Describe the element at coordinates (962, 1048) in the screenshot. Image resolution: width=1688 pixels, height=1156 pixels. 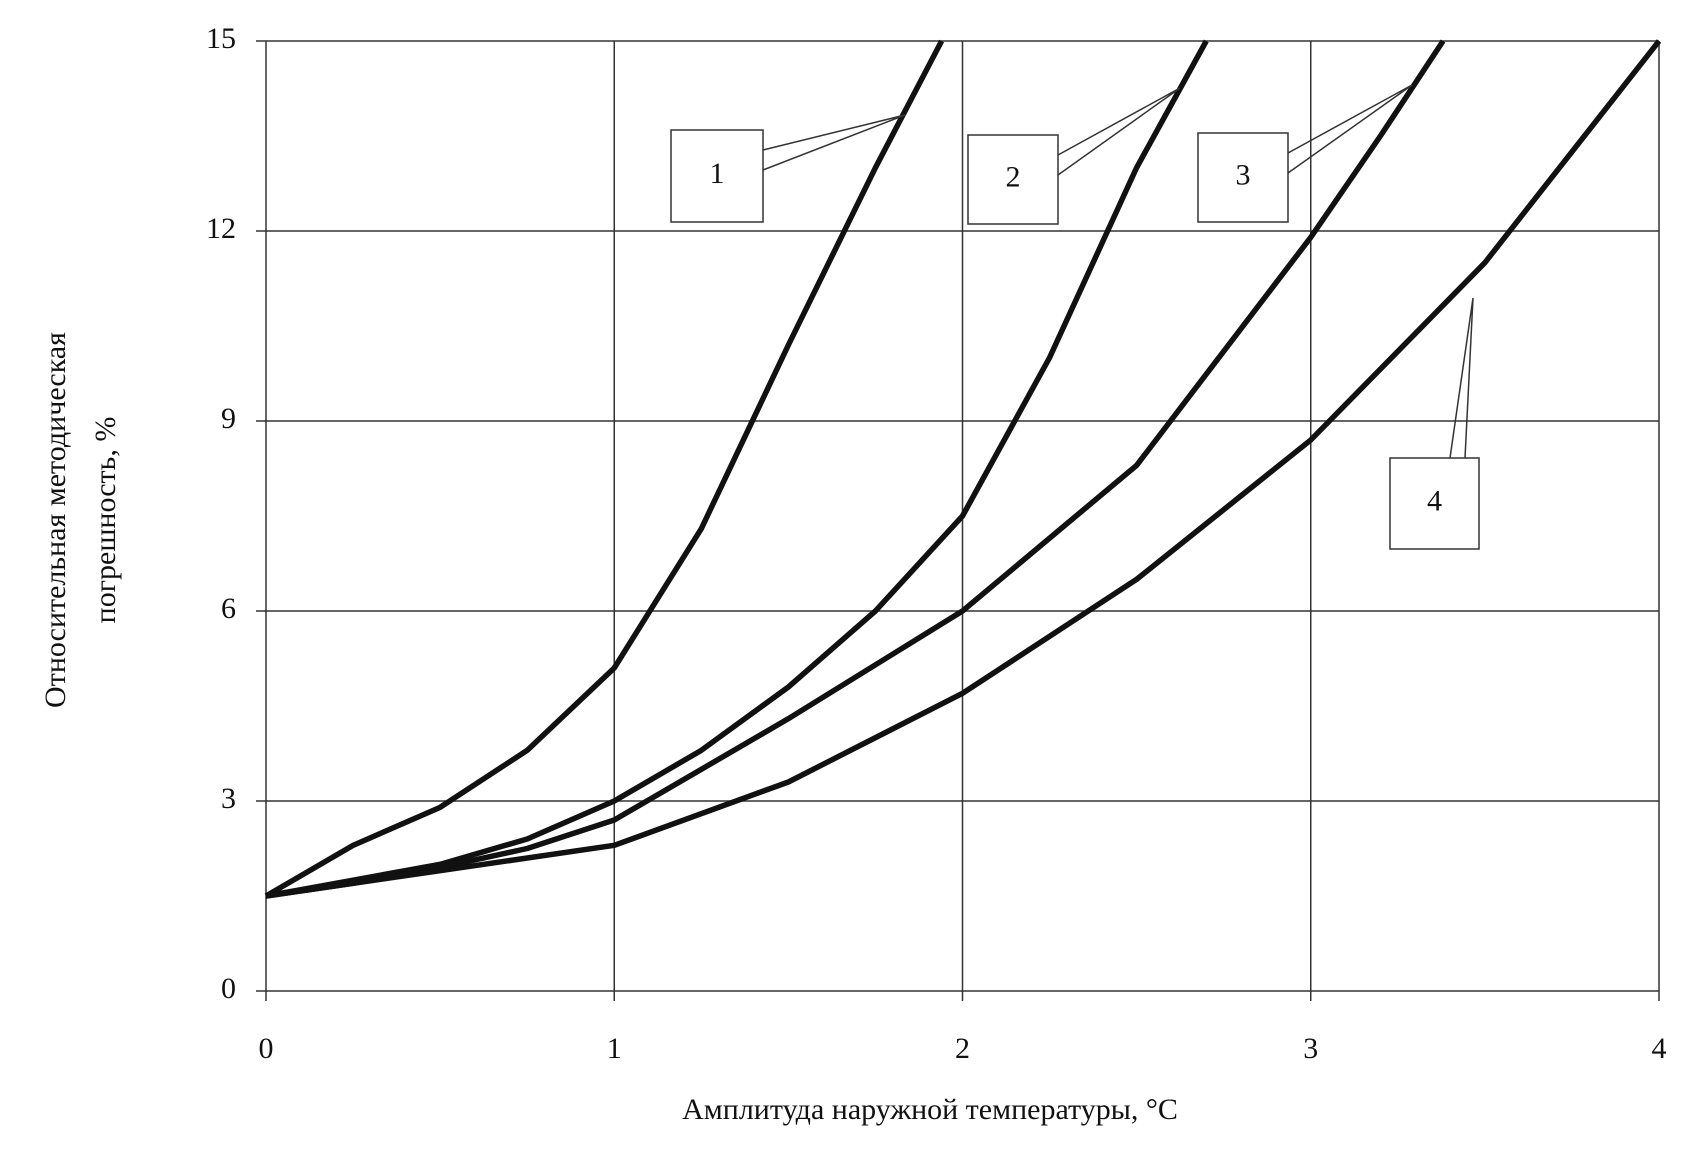
I see `x-tick-label: 2` at that location.